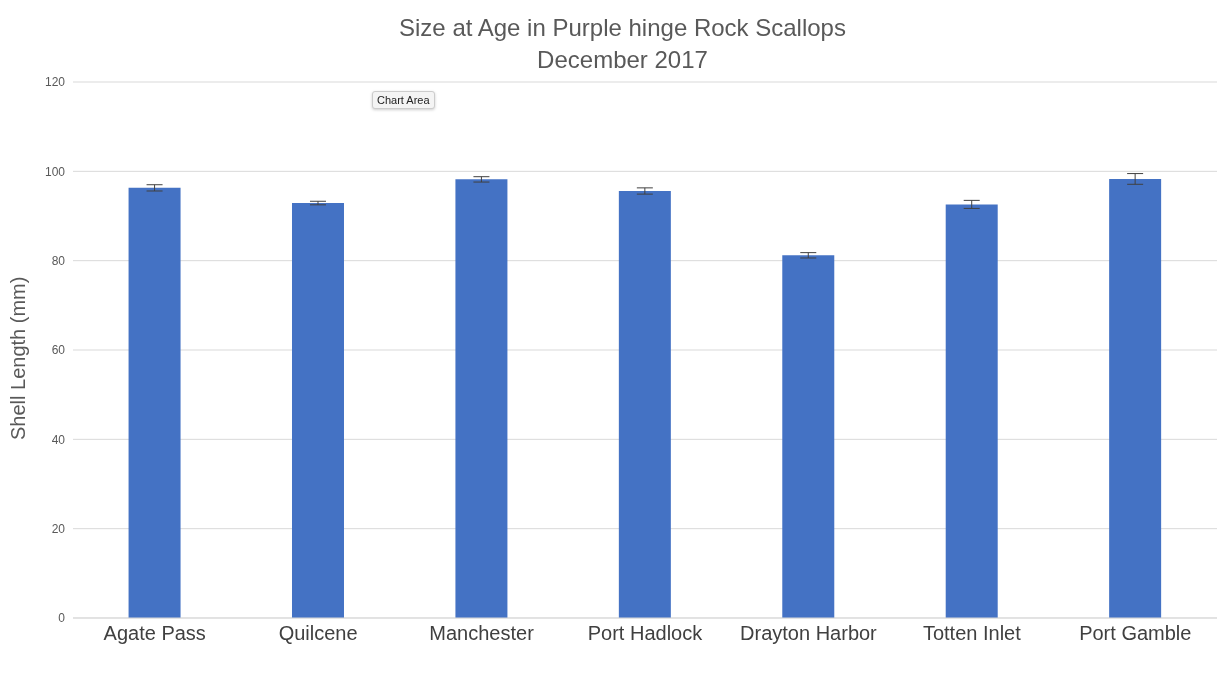  What do you see at coordinates (55, 171) in the screenshot?
I see `y-tick-label: 100` at bounding box center [55, 171].